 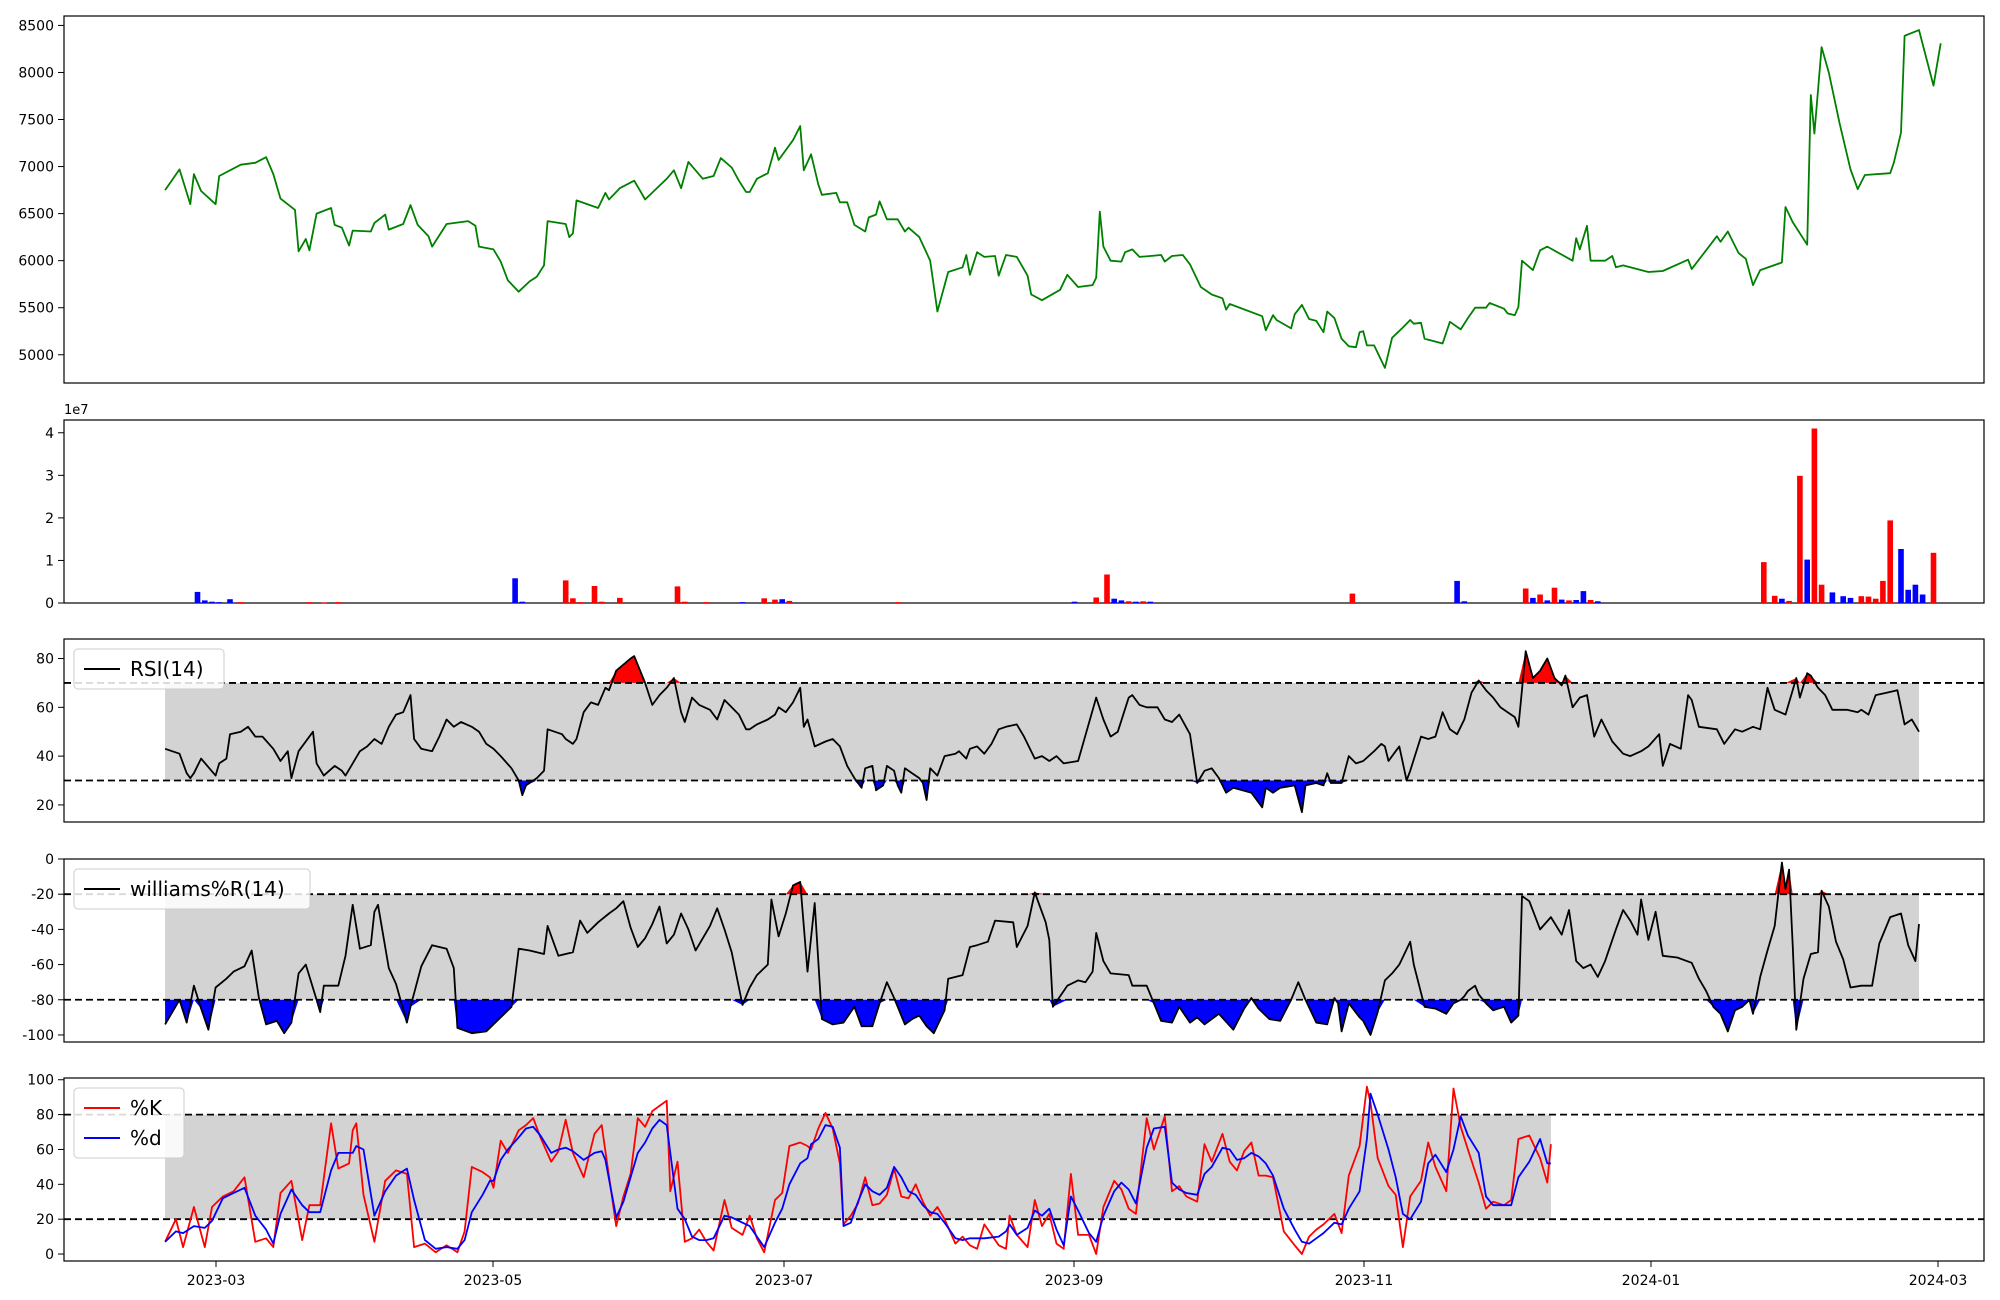 I want to click on williams-r-panel: 0 -20 -40 -60 -80 -100 williams%R(14), so click(x=1003, y=948).